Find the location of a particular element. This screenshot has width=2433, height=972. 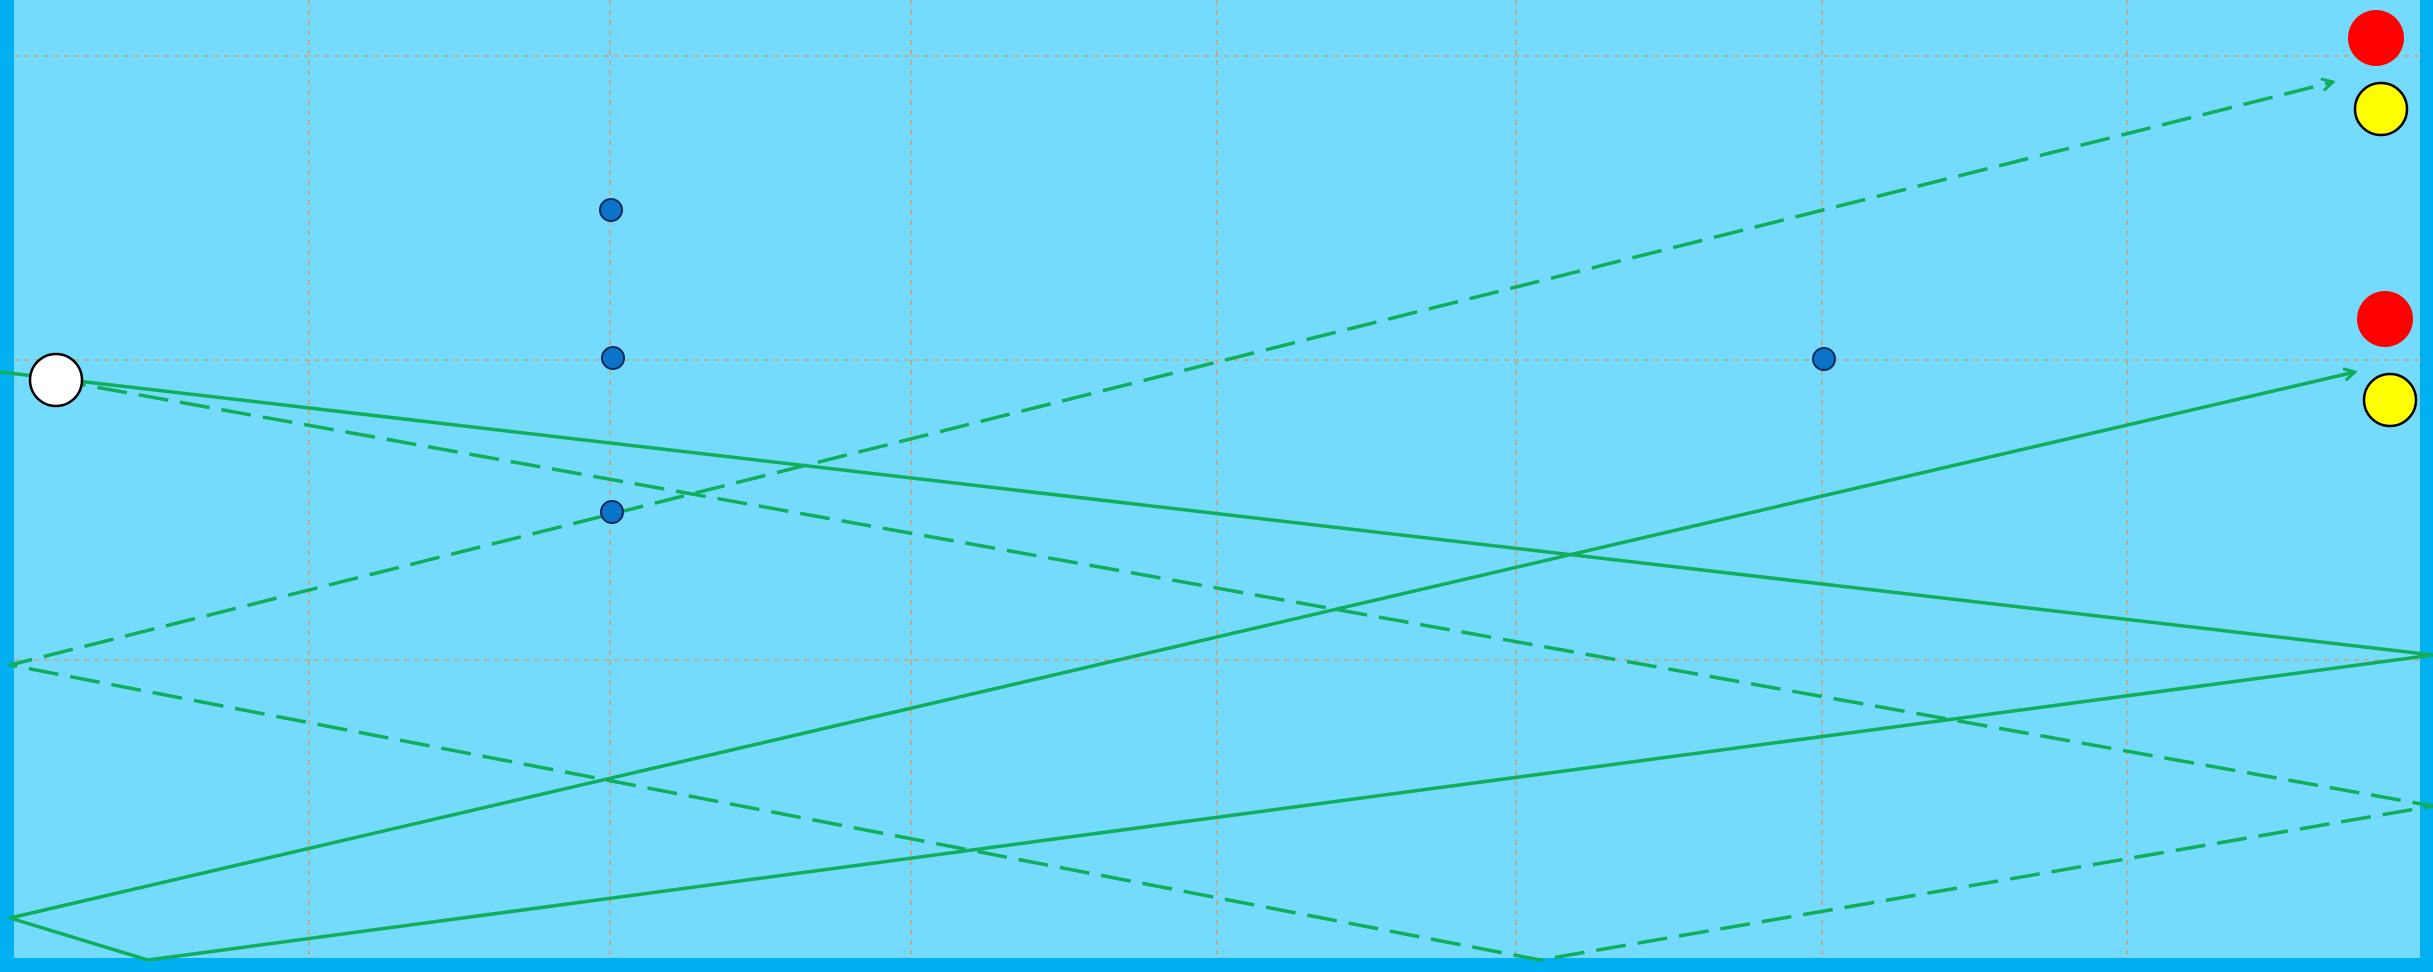

yellow-ball-top is located at coordinates (2381, 109).